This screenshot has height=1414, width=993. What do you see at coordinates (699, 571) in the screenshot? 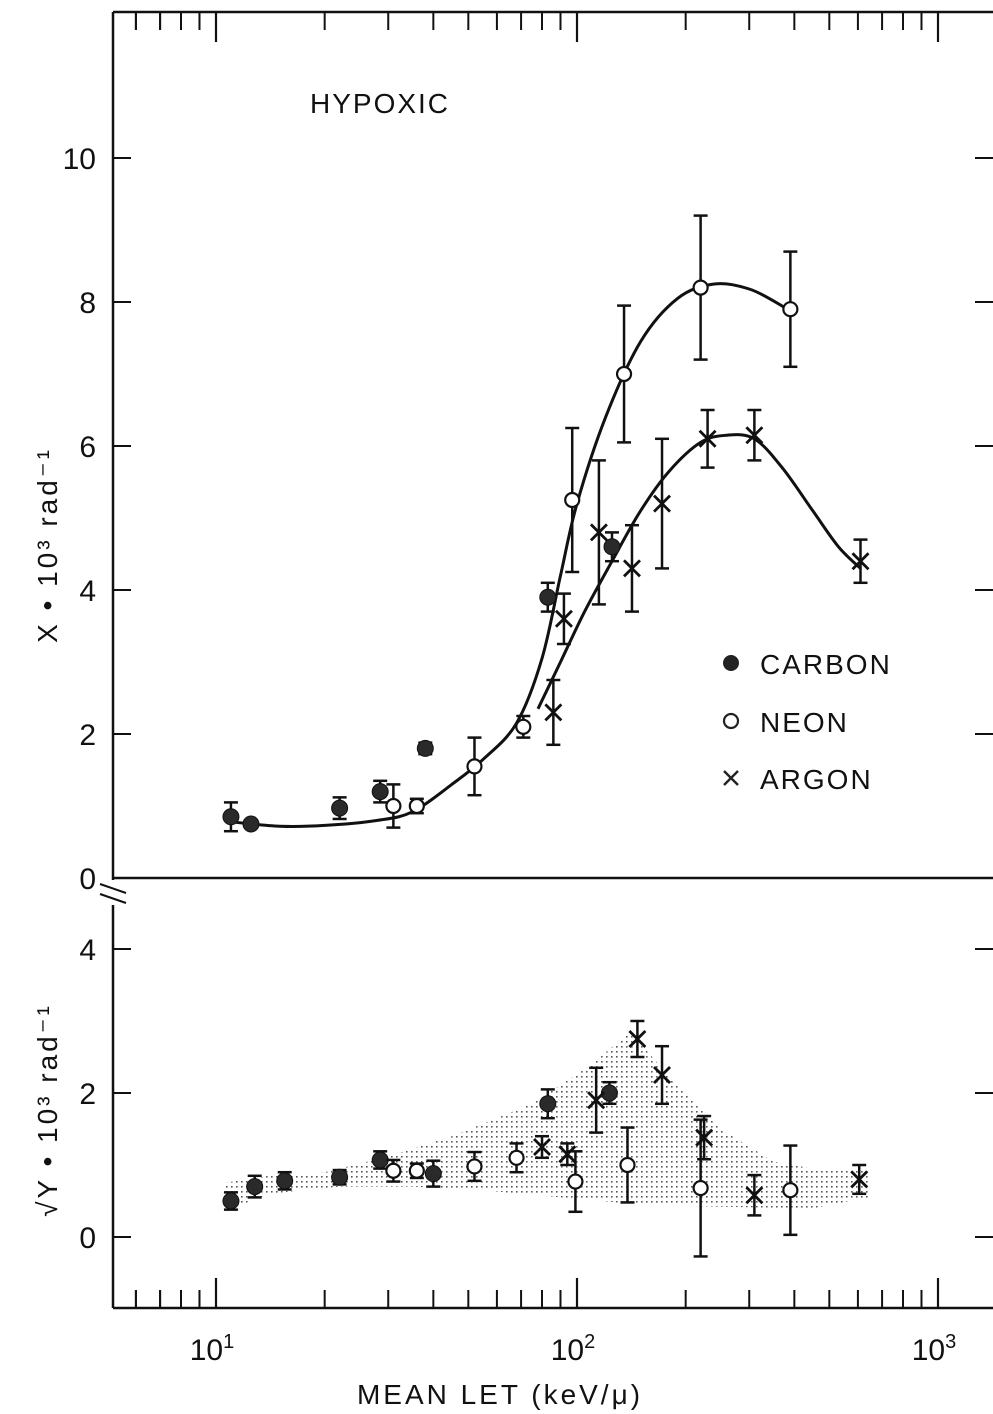
I see `fit-curve-argon` at bounding box center [699, 571].